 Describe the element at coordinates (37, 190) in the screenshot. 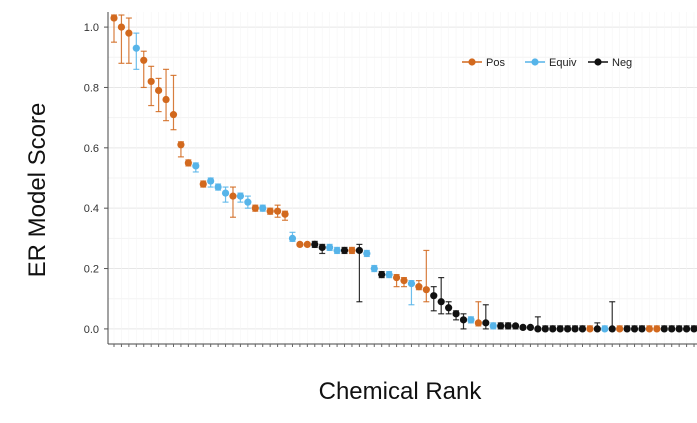

I see `y-axis-title: ER Model Score` at that location.